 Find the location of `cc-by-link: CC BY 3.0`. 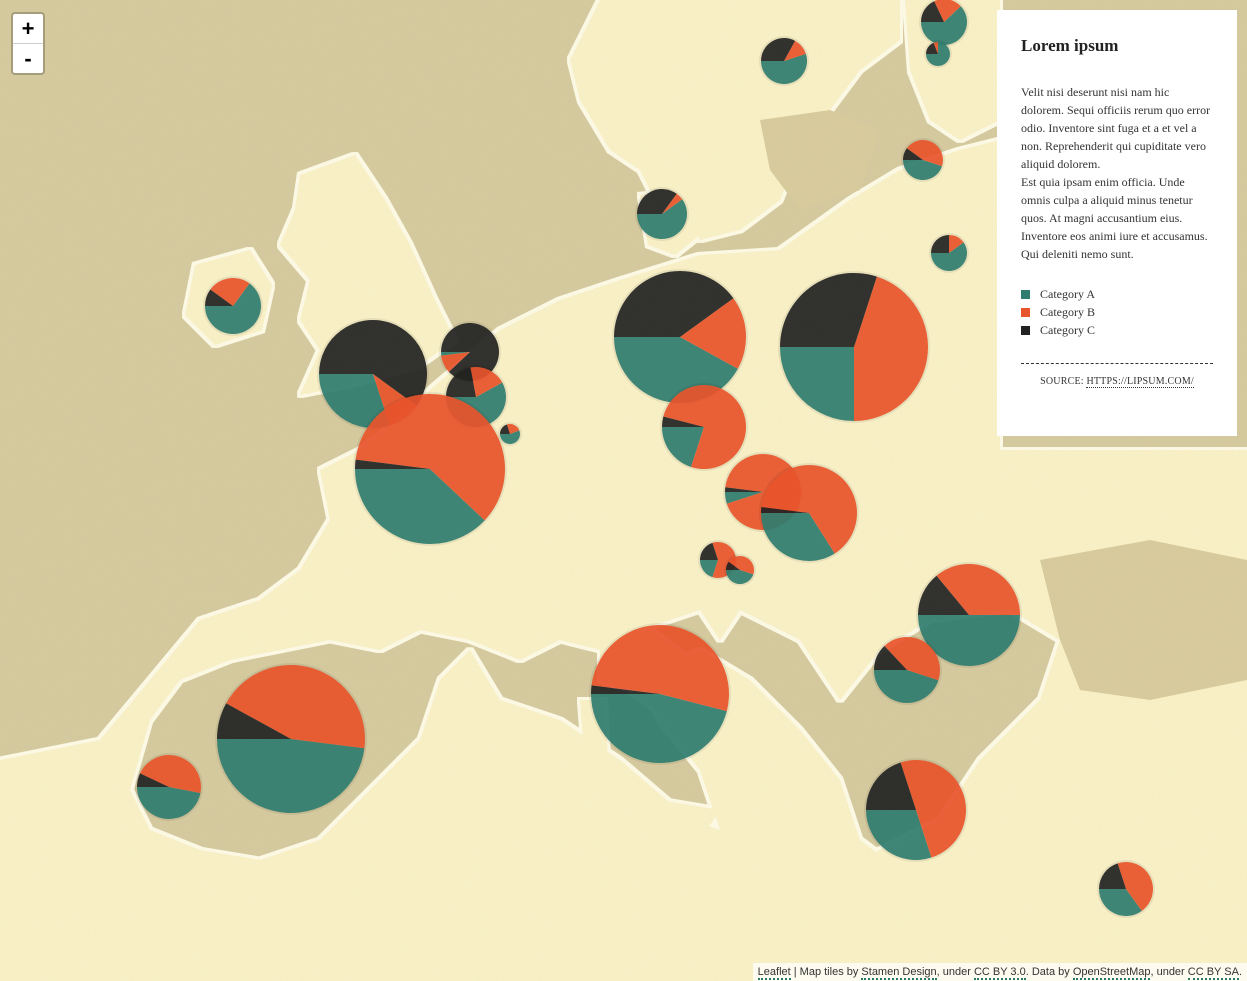

cc-by-link: CC BY 3.0 is located at coordinates (999, 973).